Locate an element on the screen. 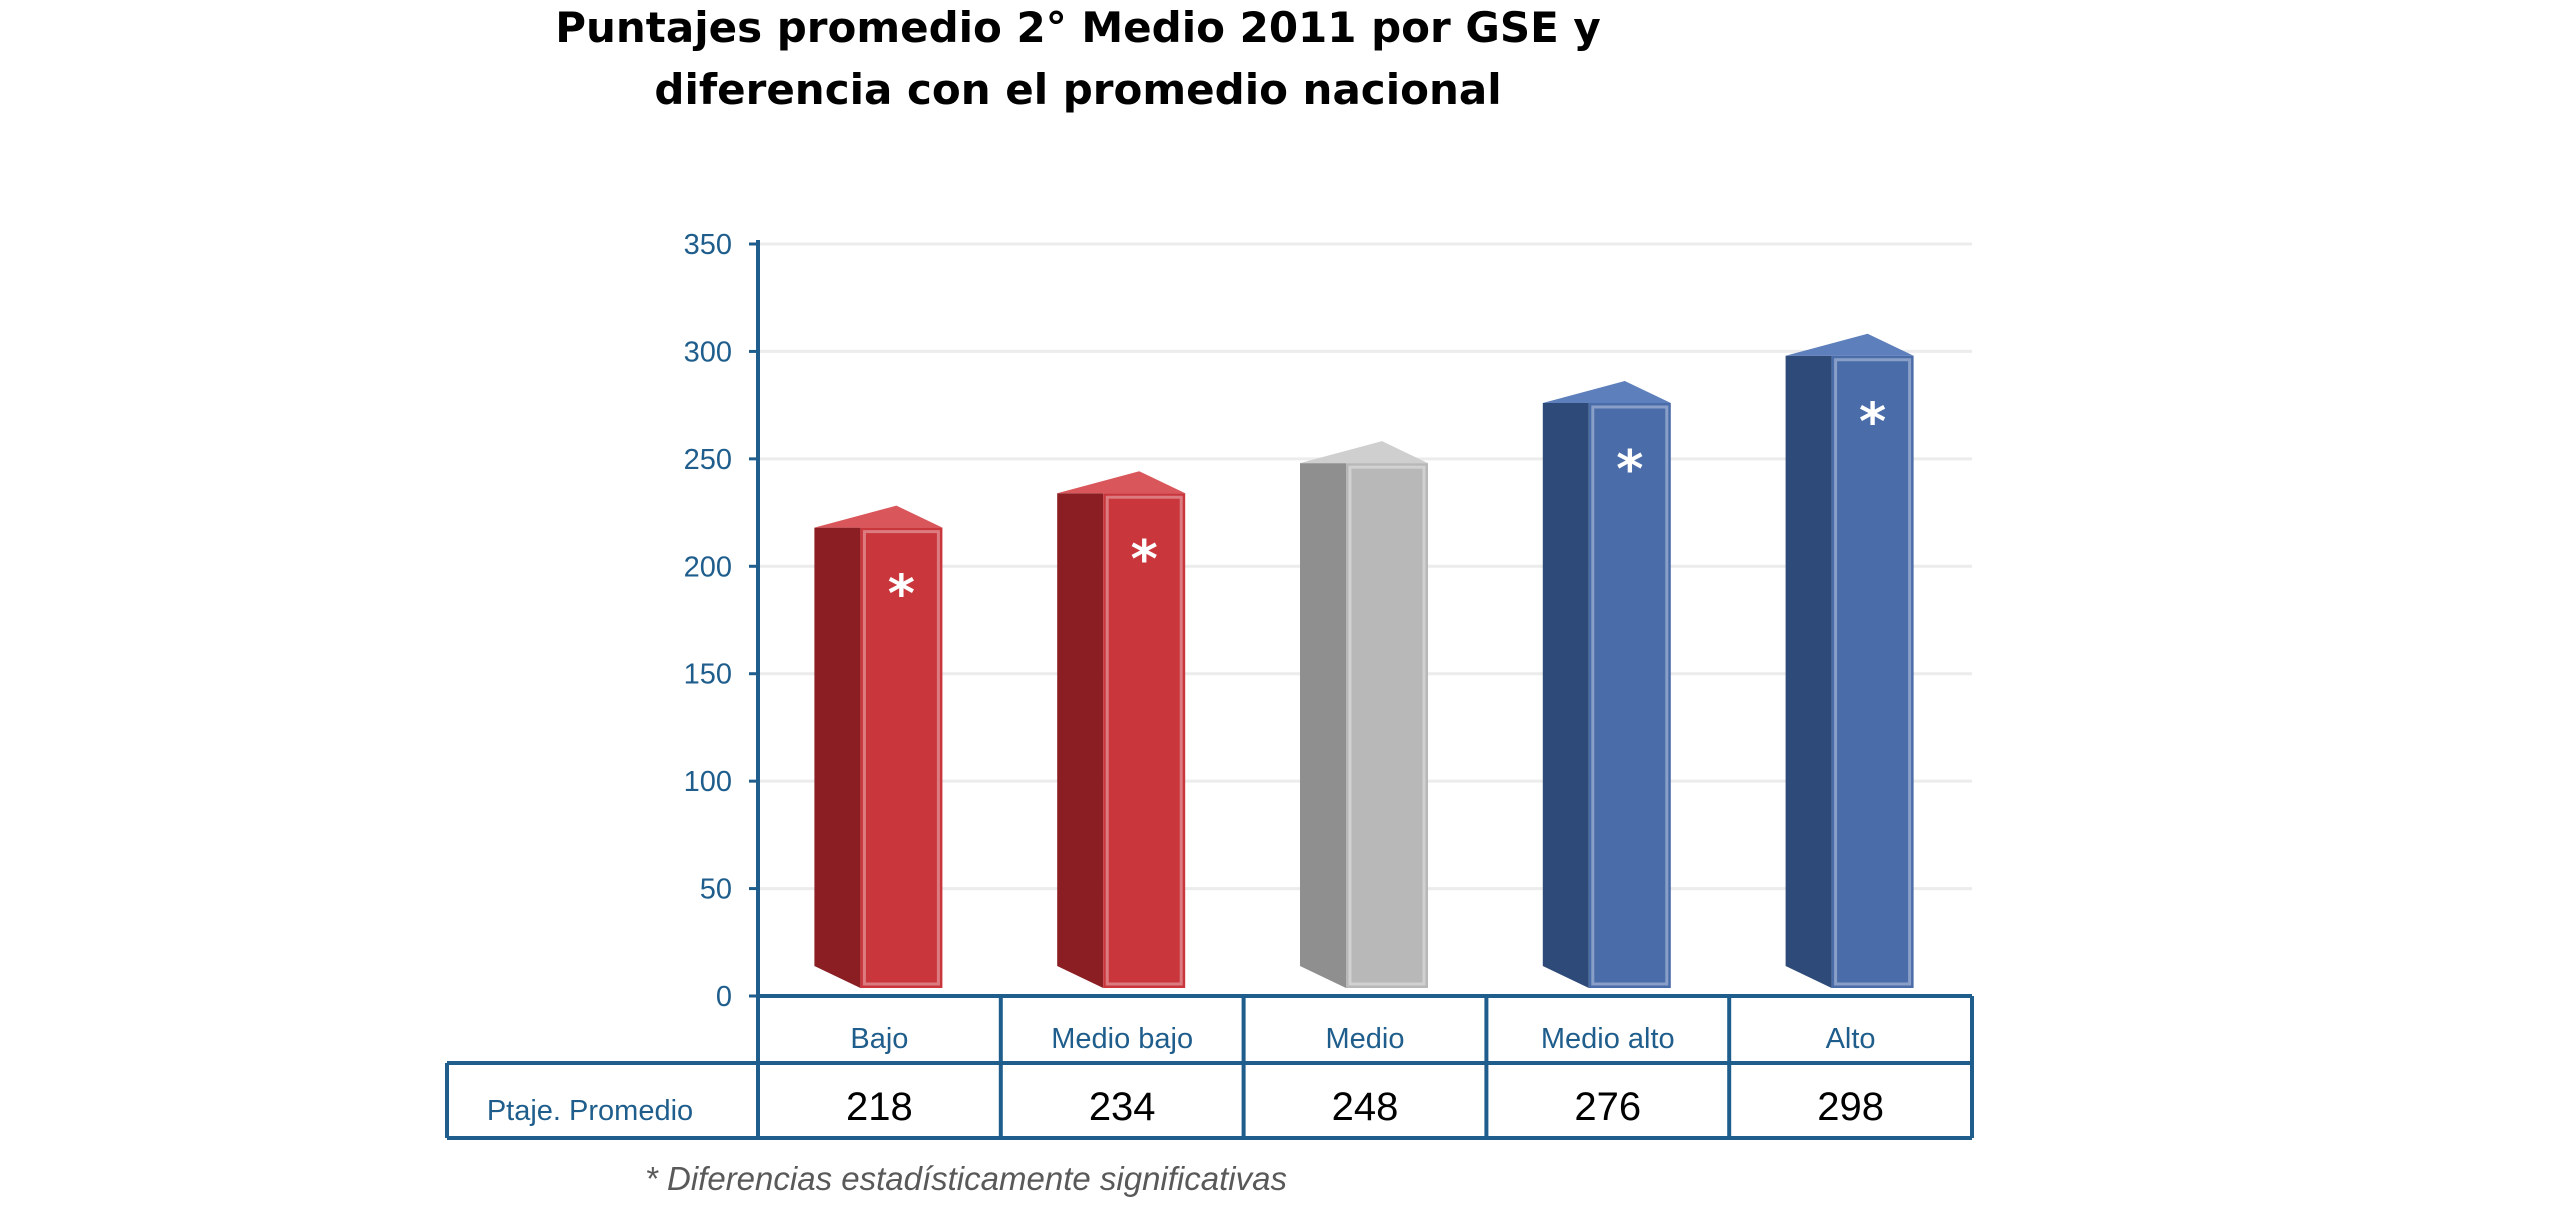 The width and height of the screenshot is (2550, 1219). category-label-3: Medio alto is located at coordinates (1608, 1039).